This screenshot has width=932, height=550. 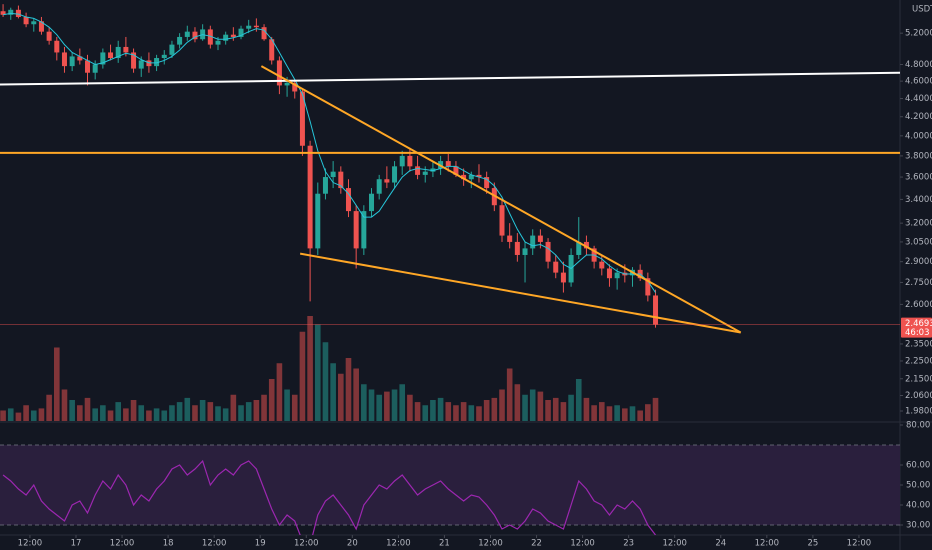 What do you see at coordinates (918, 99) in the screenshot?
I see `y-tick-label: 4.4000` at bounding box center [918, 99].